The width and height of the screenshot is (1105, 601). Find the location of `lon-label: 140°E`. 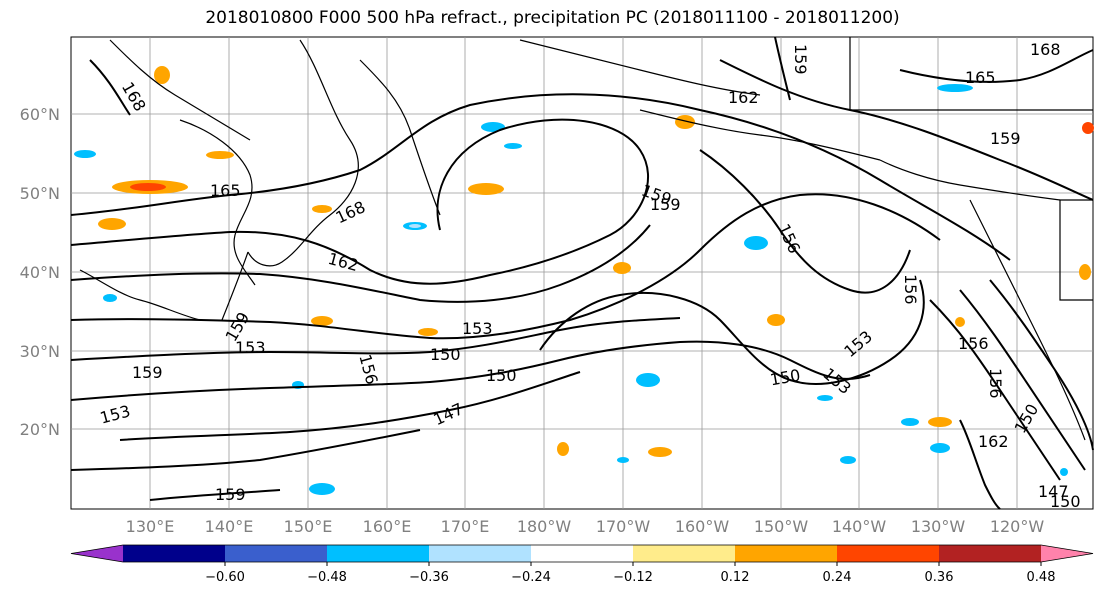

lon-label: 140°E is located at coordinates (229, 526).